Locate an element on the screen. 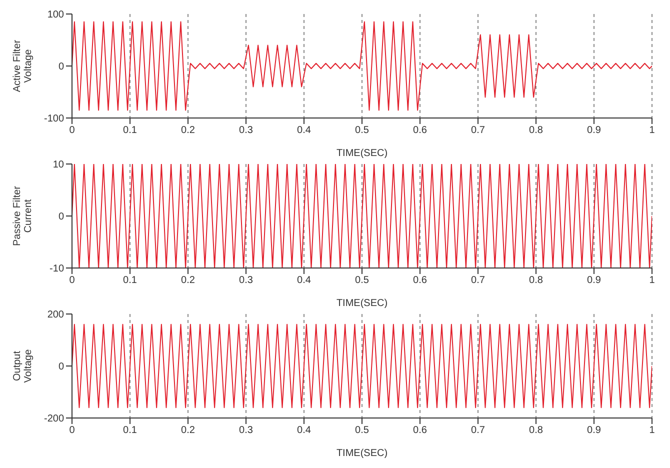 The image size is (670, 468). y-tick-label: 200 is located at coordinates (55, 315).